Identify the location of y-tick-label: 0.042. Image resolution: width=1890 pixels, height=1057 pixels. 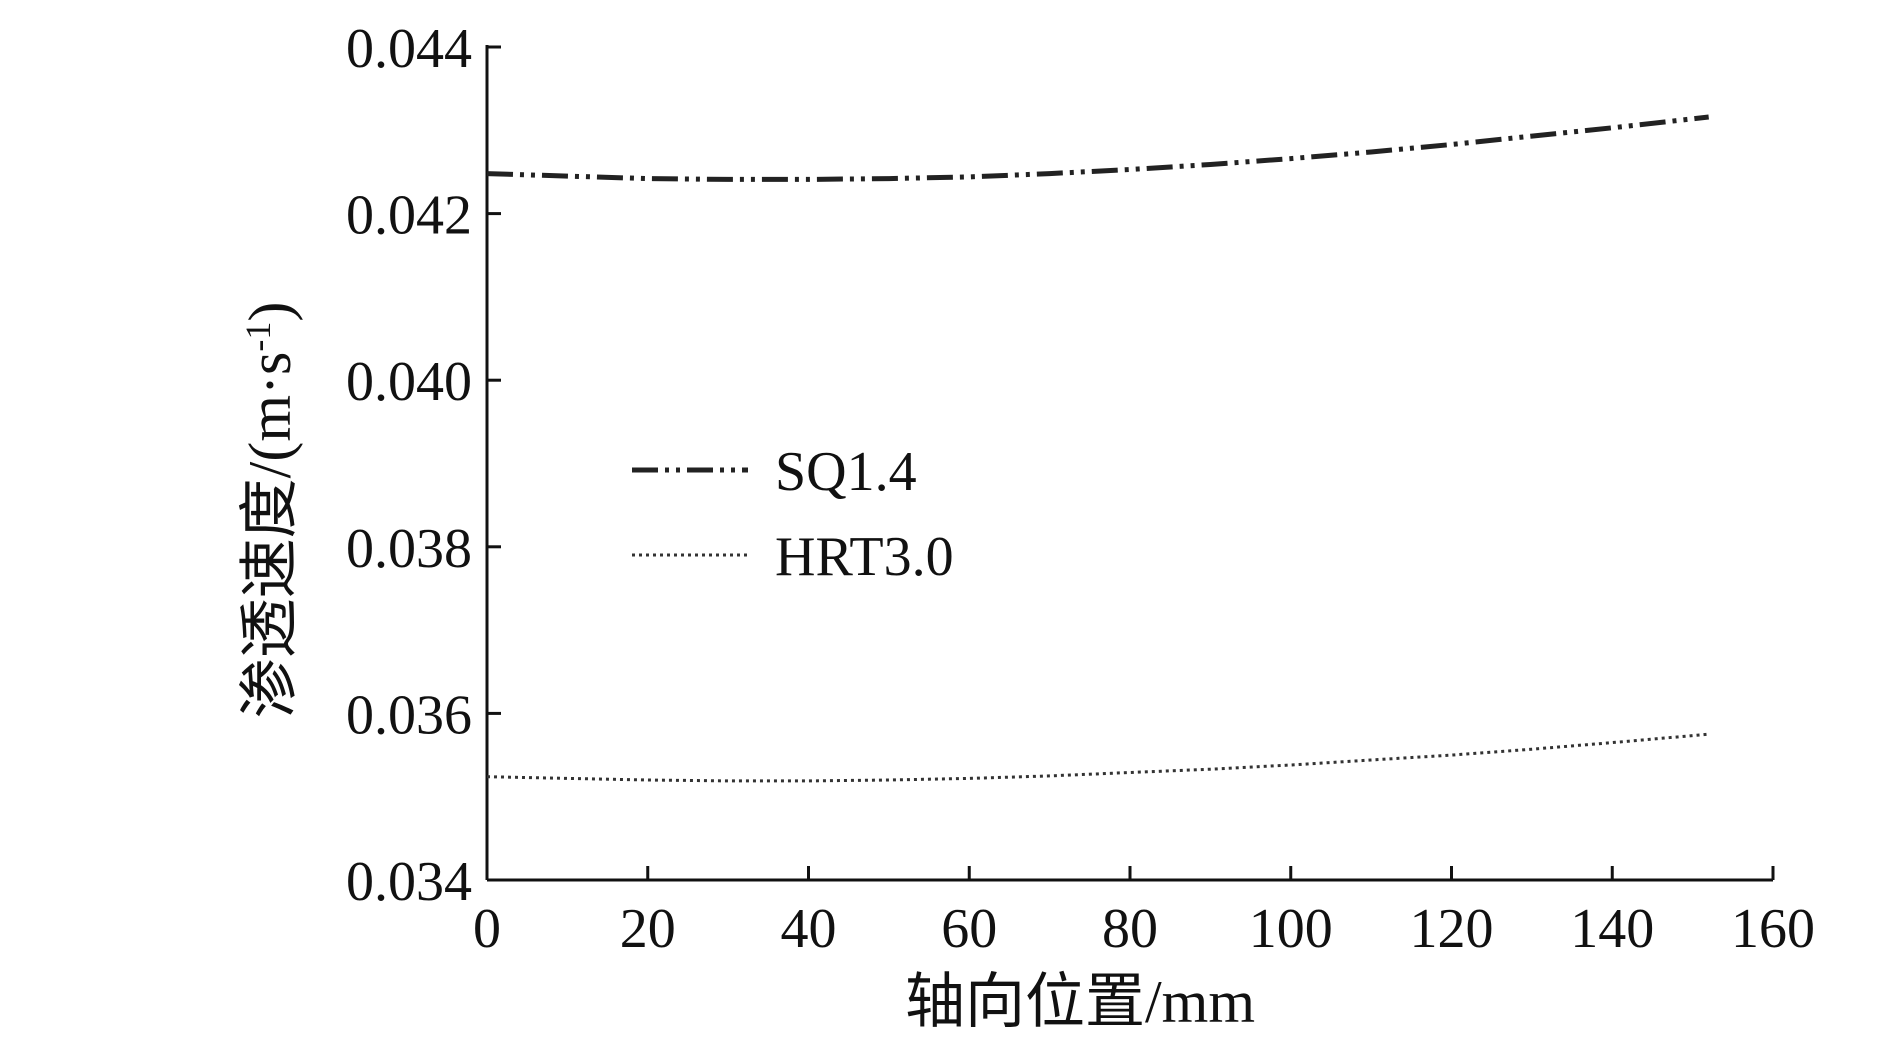
(409, 216).